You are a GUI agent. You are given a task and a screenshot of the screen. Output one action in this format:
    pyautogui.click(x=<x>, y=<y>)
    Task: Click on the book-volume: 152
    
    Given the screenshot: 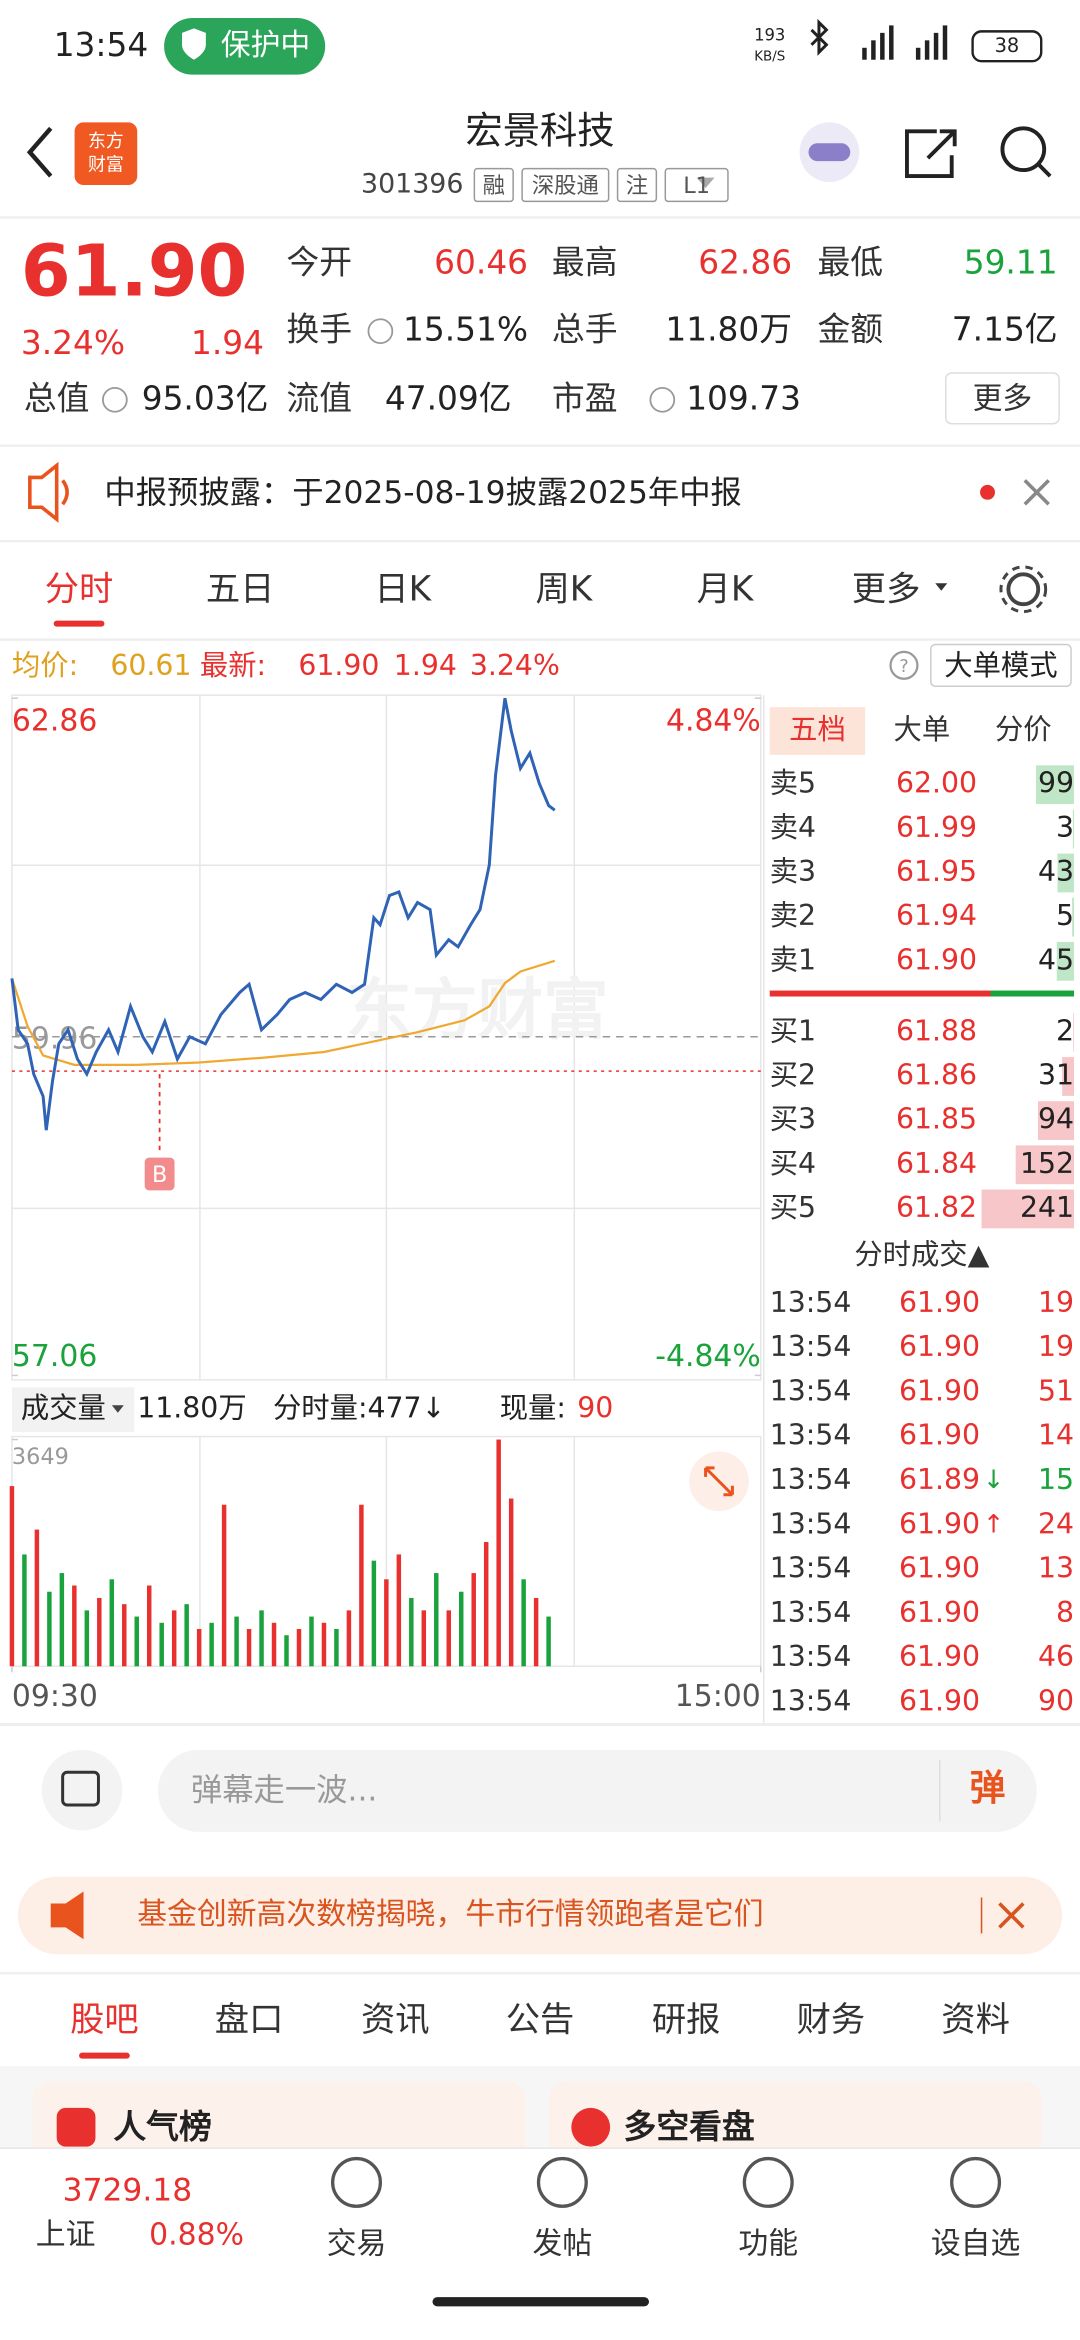 What is the action you would take?
    pyautogui.click(x=1047, y=1163)
    